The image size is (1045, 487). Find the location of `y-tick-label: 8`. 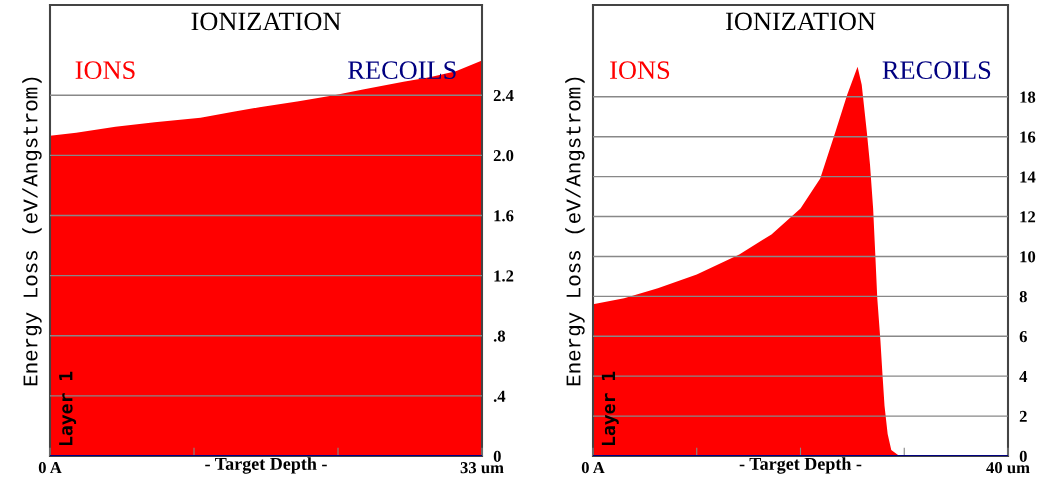

y-tick-label: 8 is located at coordinates (1023, 297).